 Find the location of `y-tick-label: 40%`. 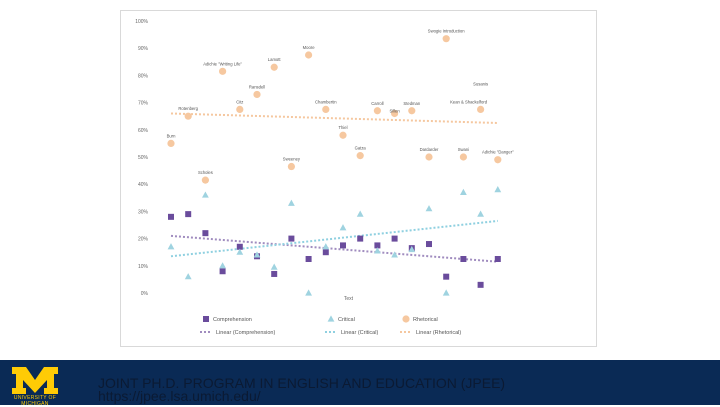

y-tick-label: 40% is located at coordinates (143, 185).